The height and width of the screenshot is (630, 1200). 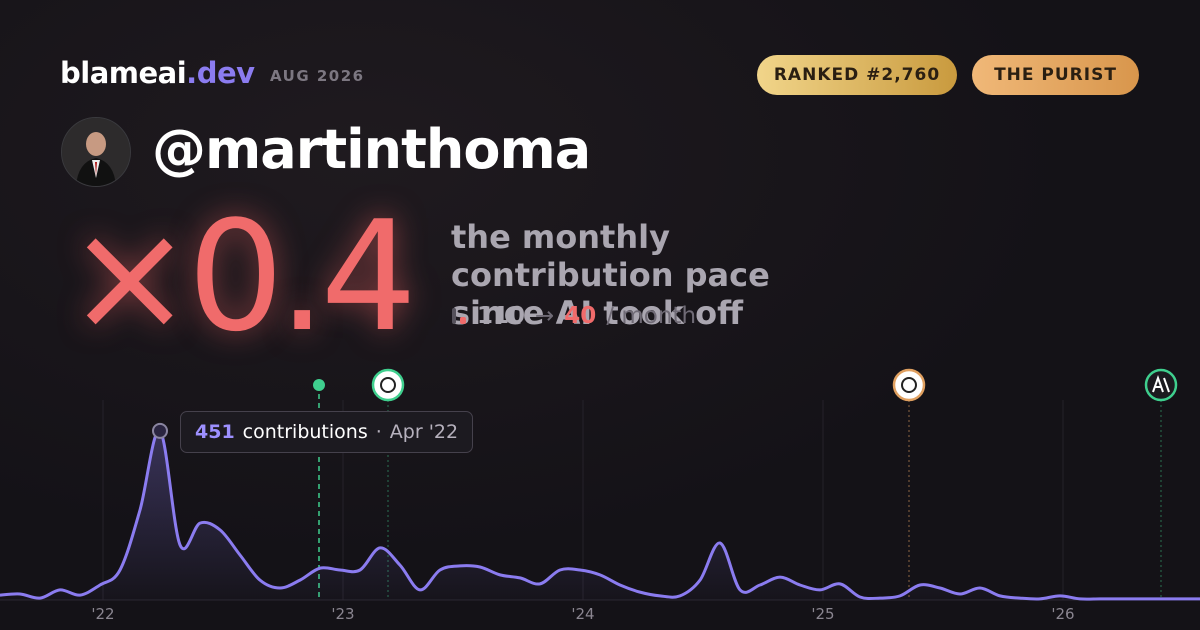 I want to click on pace-arrow: →, so click(x=545, y=316).